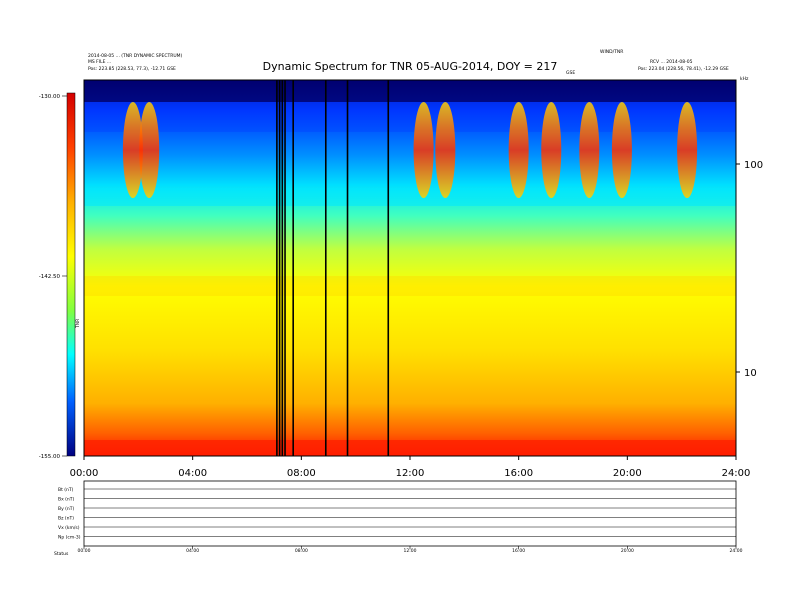  I want to click on x-tick-label: 08:00, so click(301, 473).